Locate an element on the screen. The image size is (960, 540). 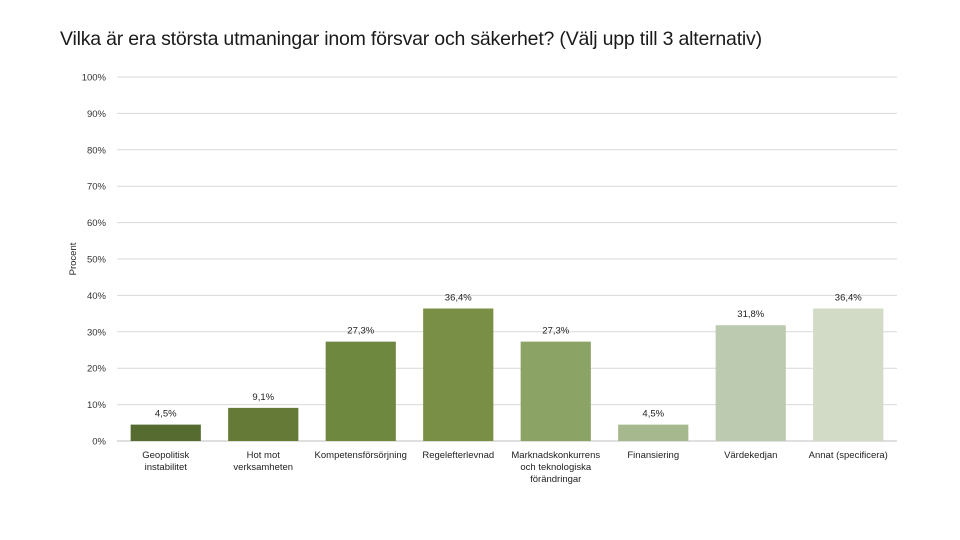
category-label: förändringar is located at coordinates (555, 479).